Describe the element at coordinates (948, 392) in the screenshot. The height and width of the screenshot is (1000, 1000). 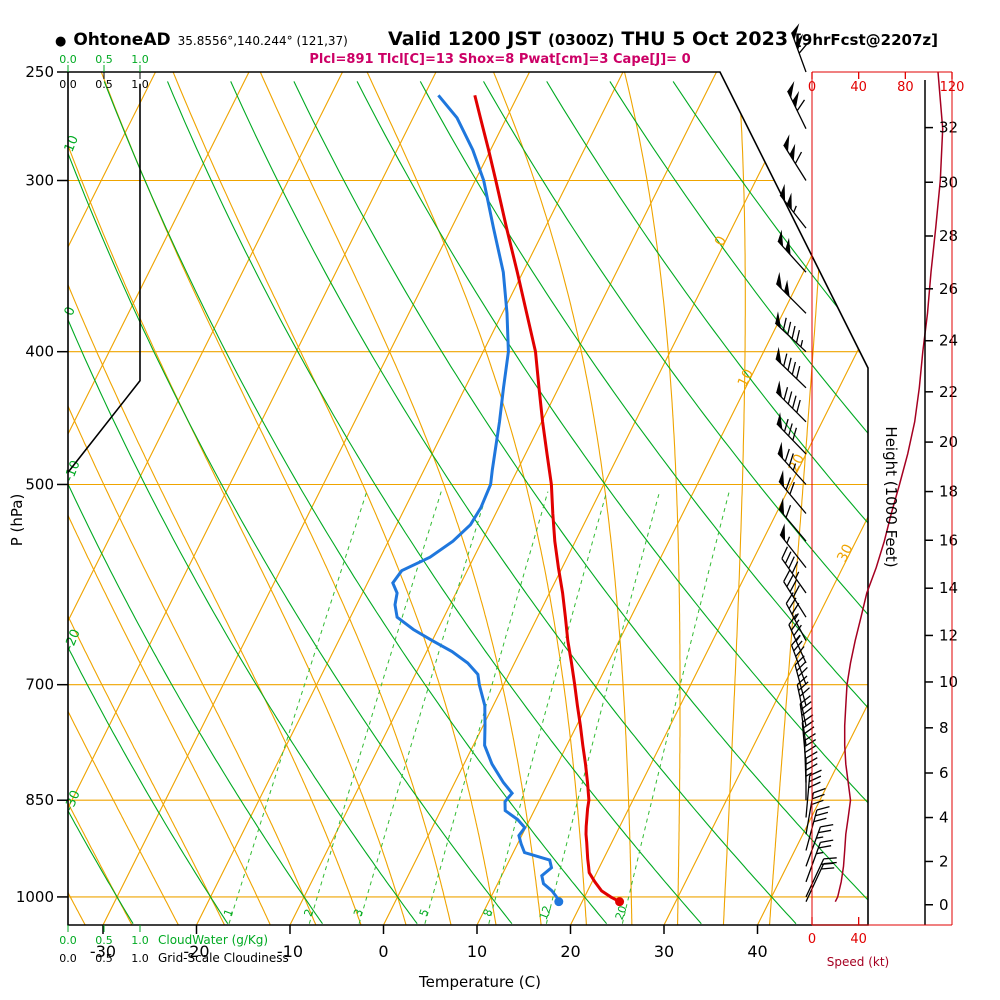
I see `svg-text: 22` at that location.